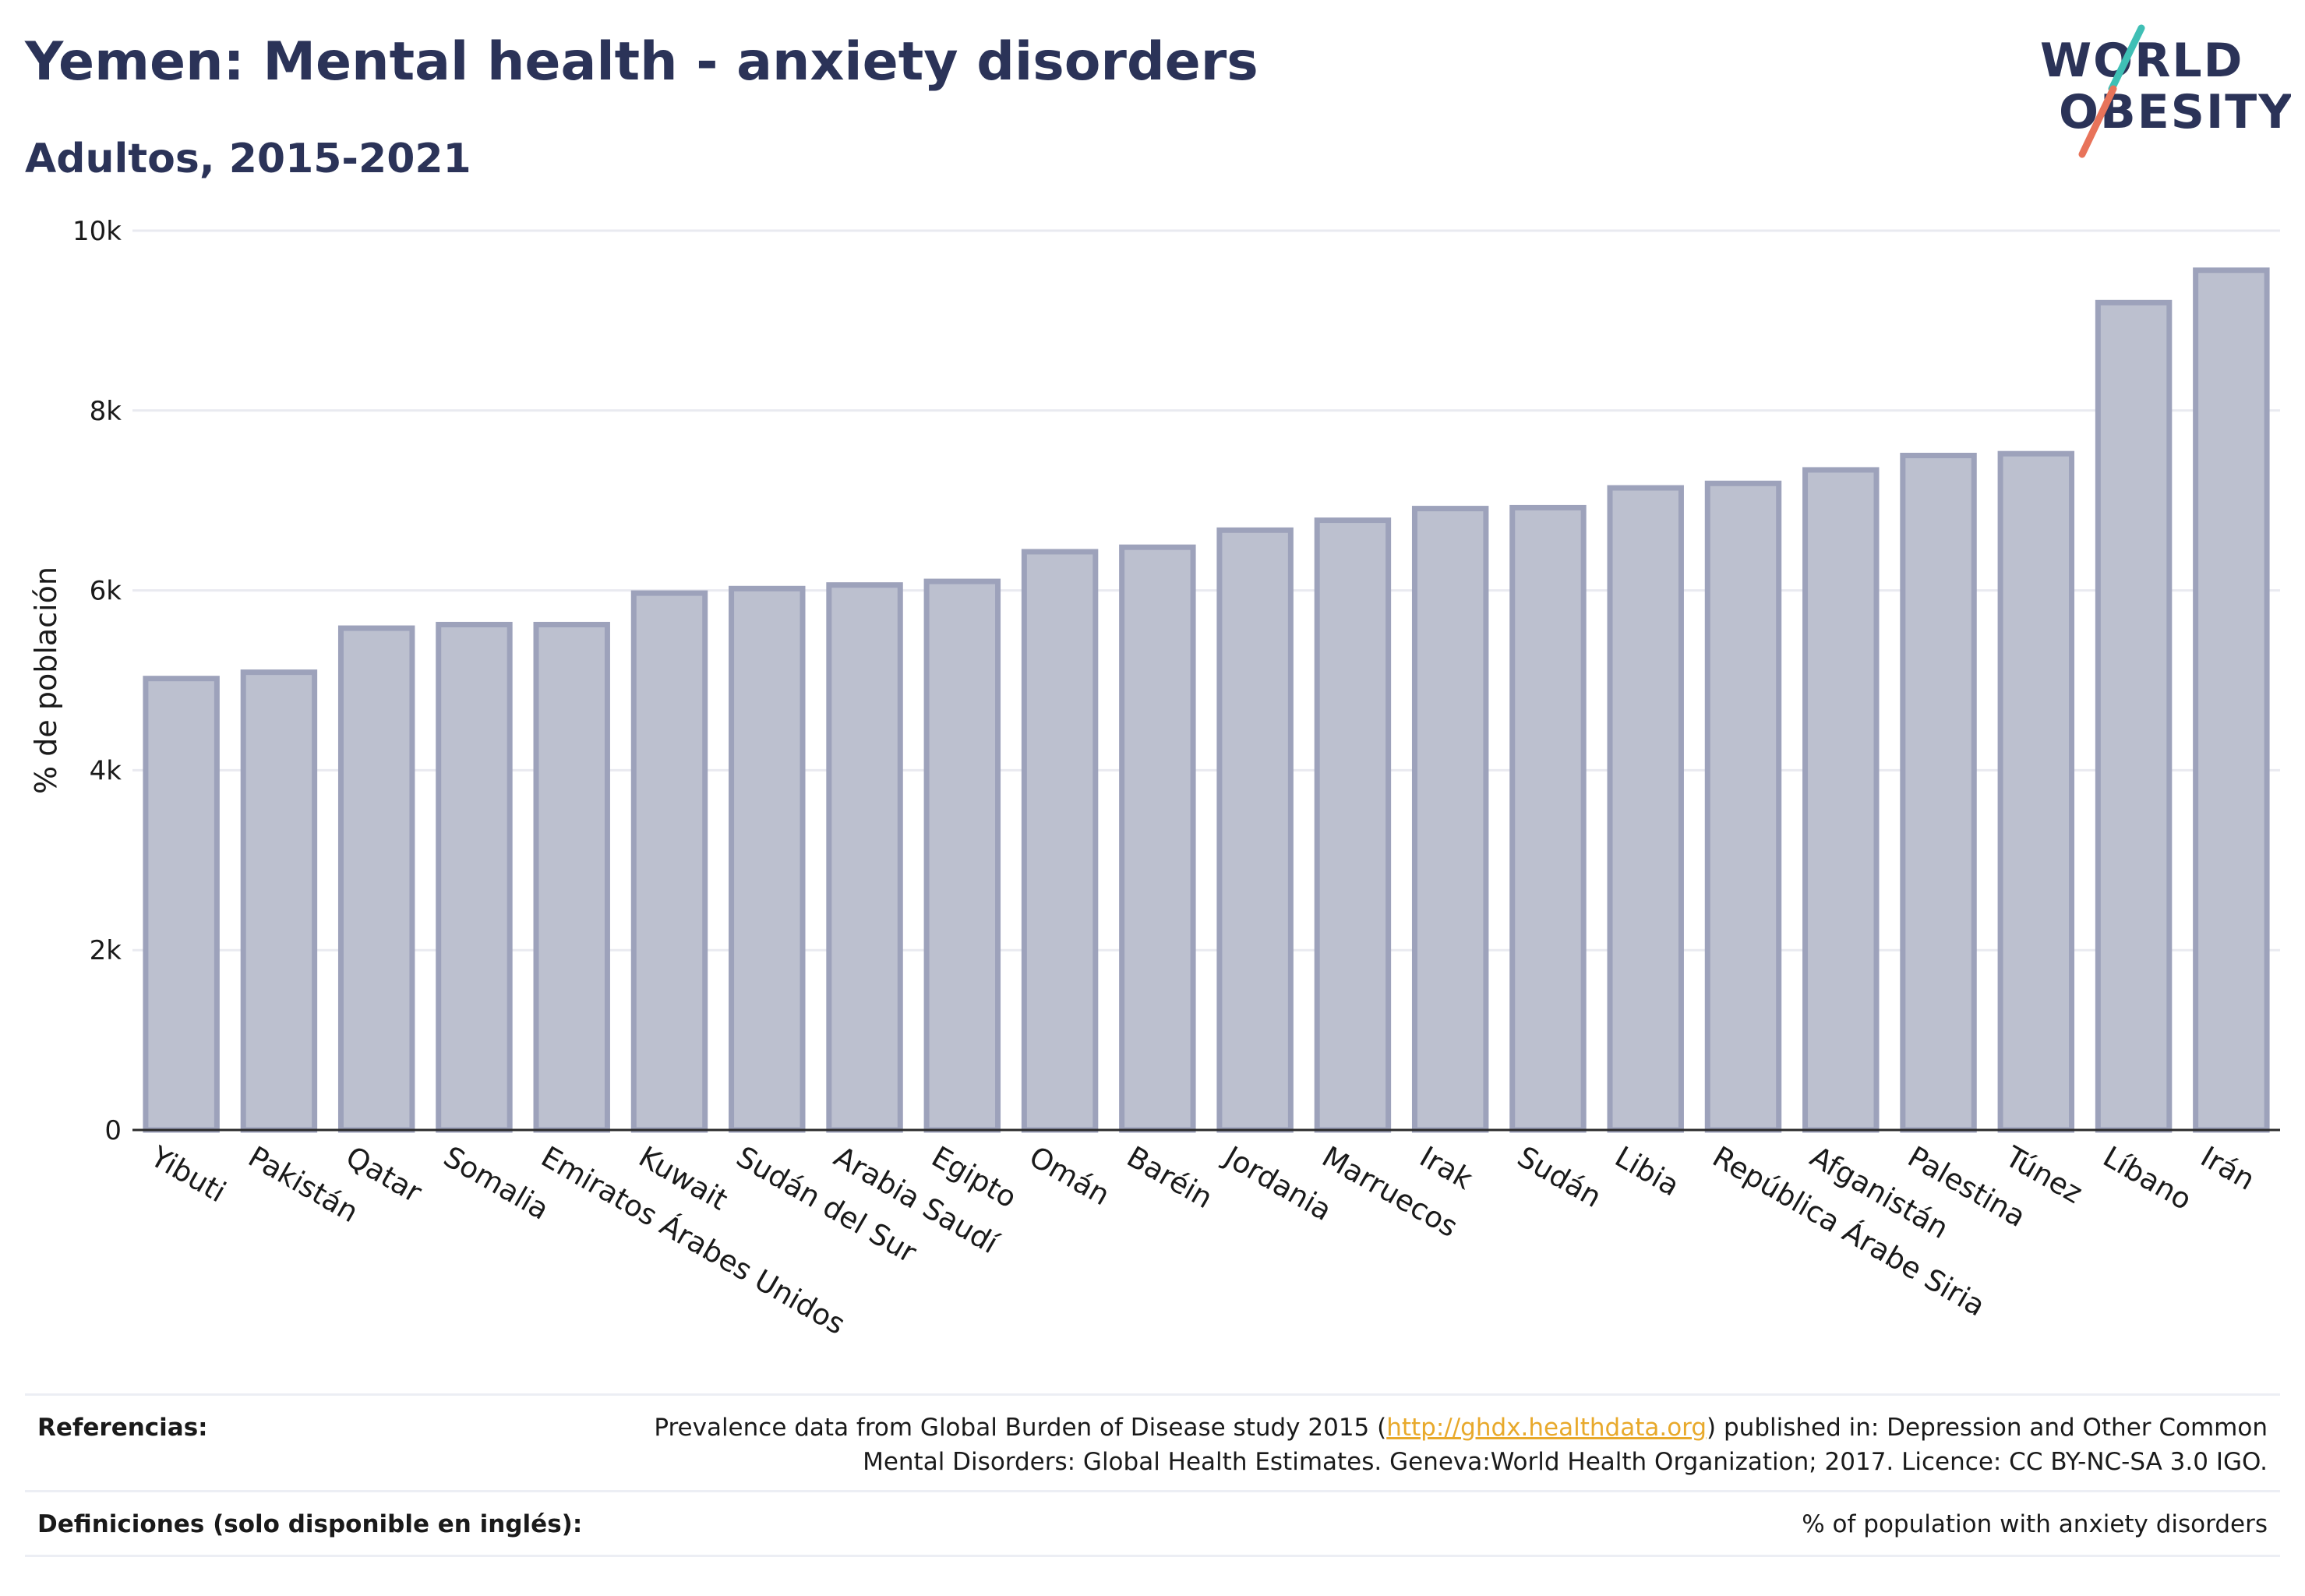 The width and height of the screenshot is (2305, 1596). I want to click on y-tick-label: 0, so click(113, 1130).